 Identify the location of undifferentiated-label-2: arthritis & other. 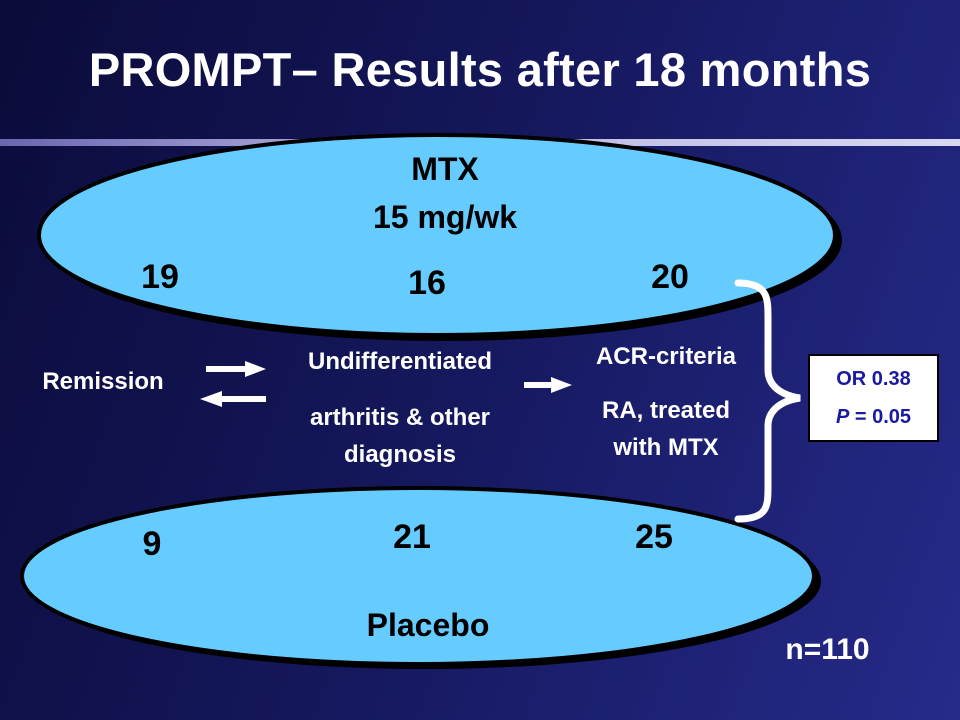
(400, 417).